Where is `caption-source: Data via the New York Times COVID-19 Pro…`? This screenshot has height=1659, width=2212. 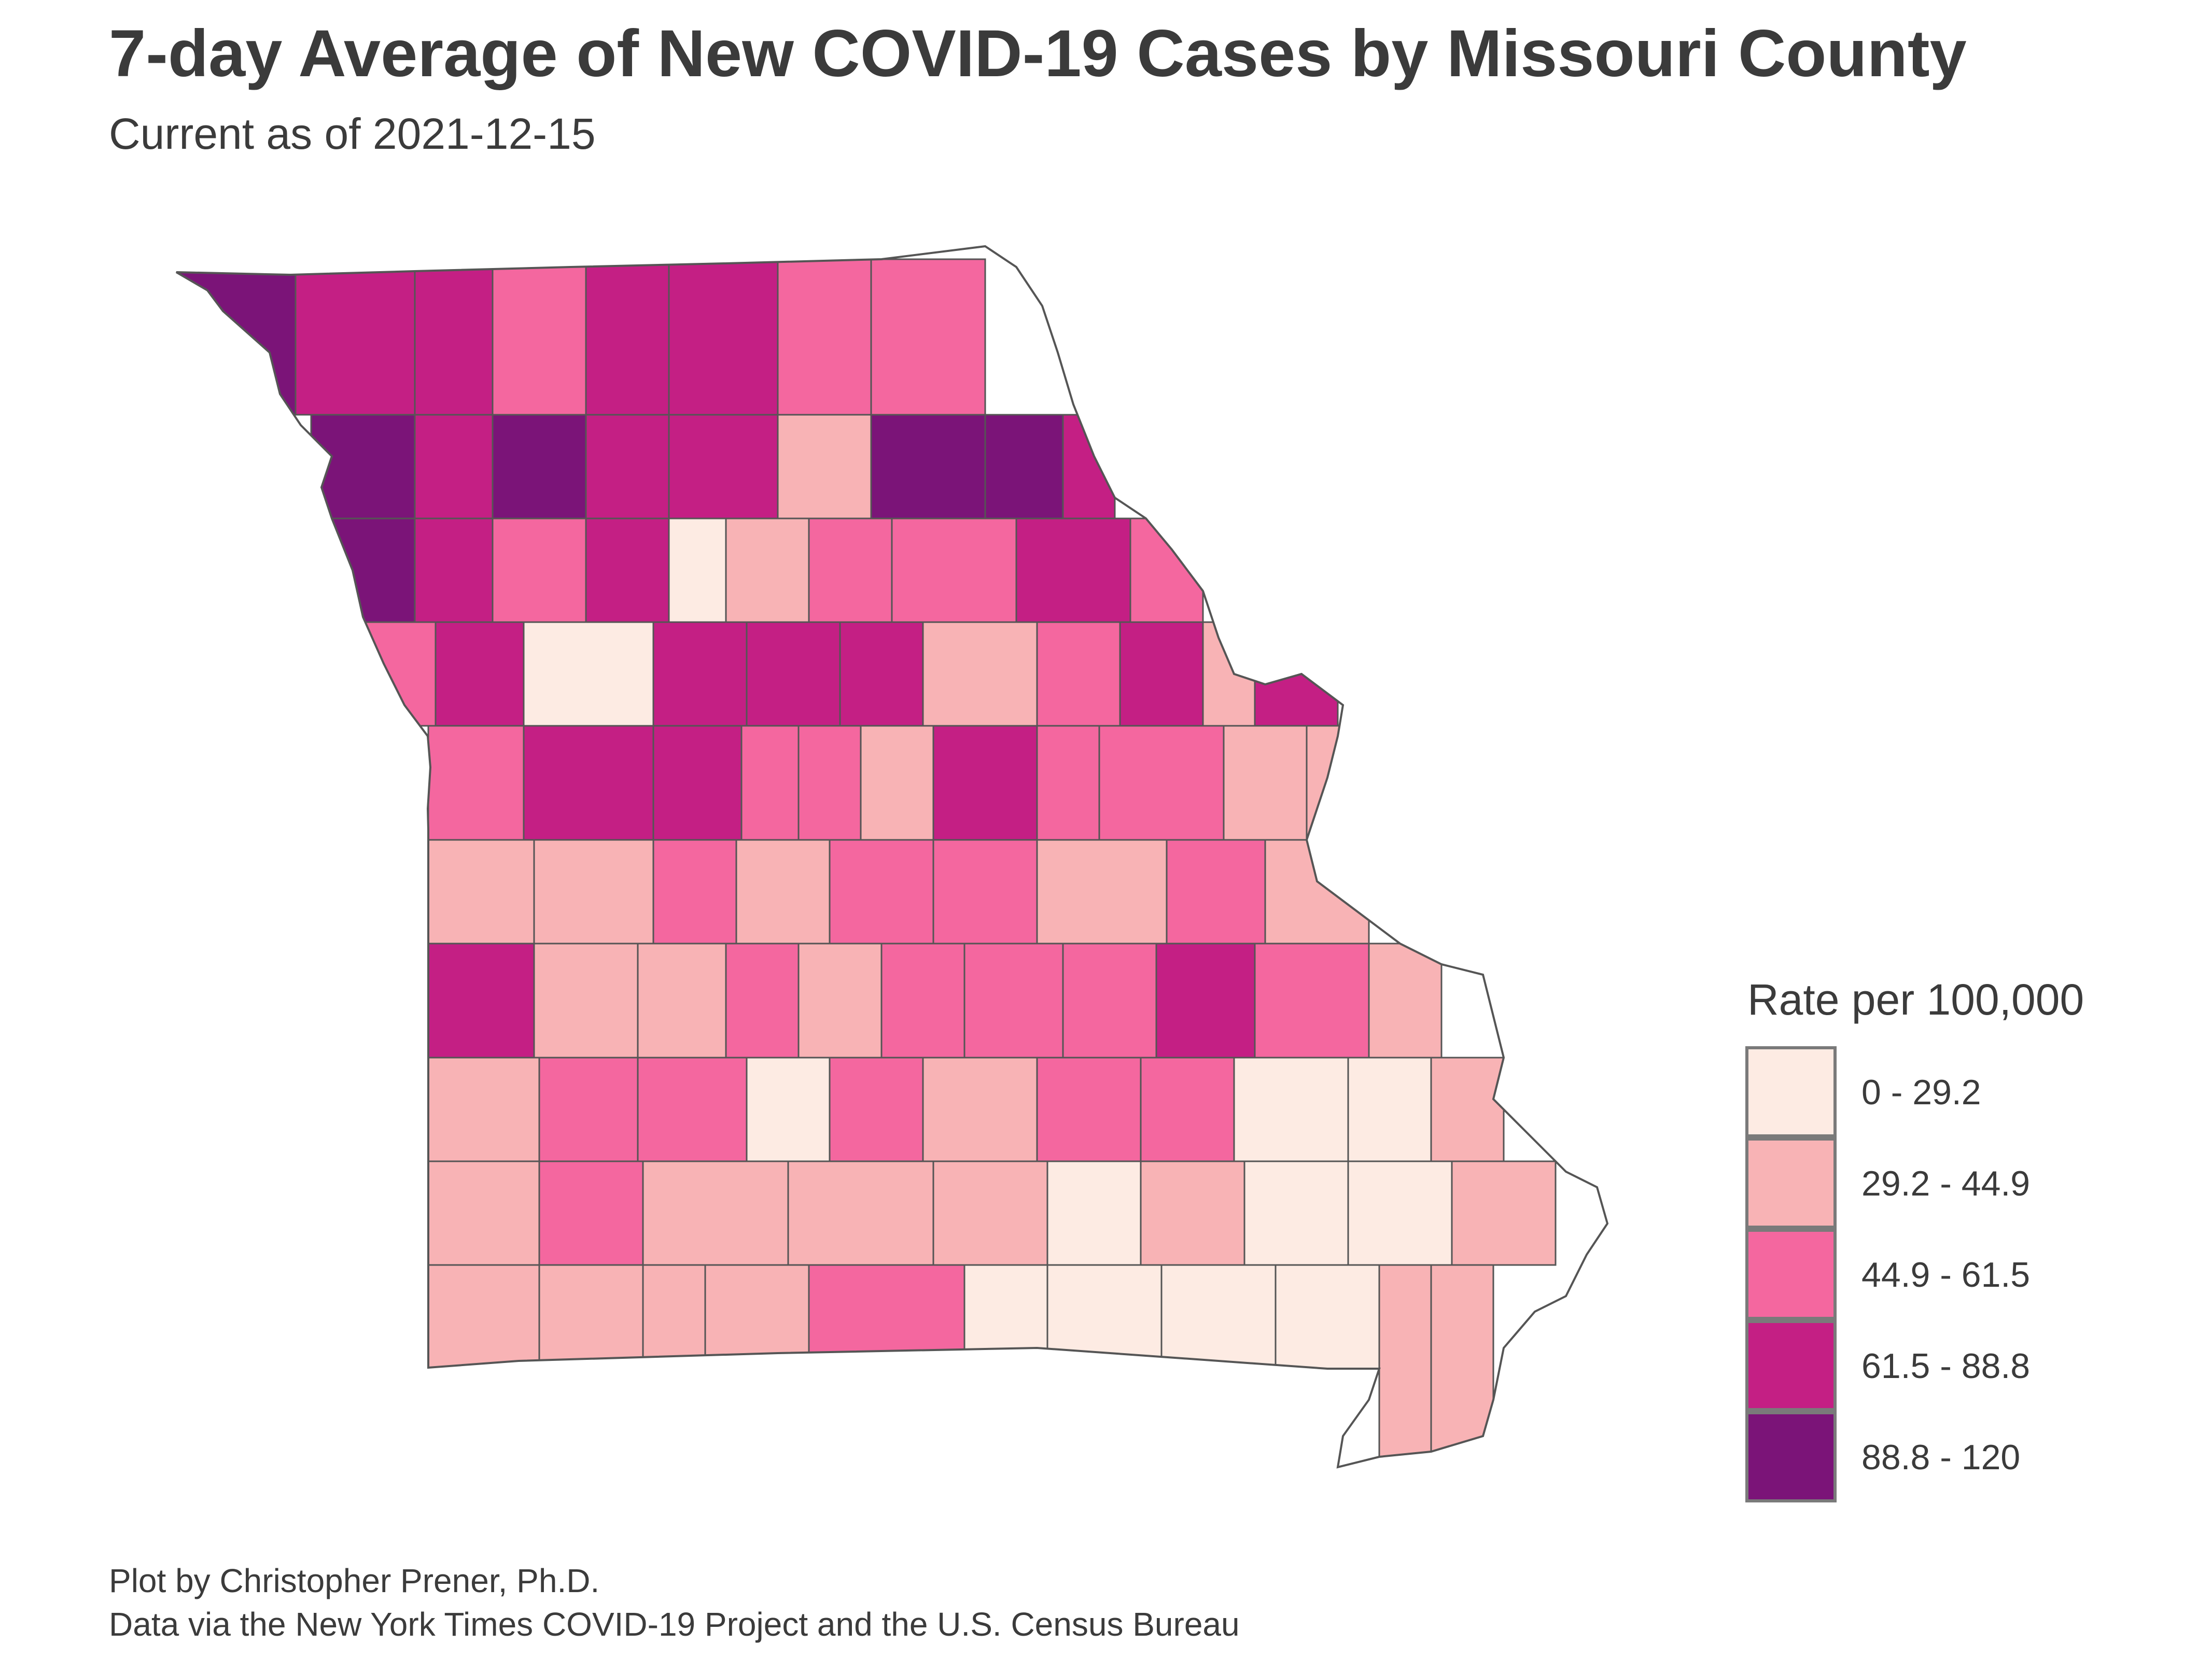 caption-source: Data via the New York Times COVID-19 Pro… is located at coordinates (674, 1624).